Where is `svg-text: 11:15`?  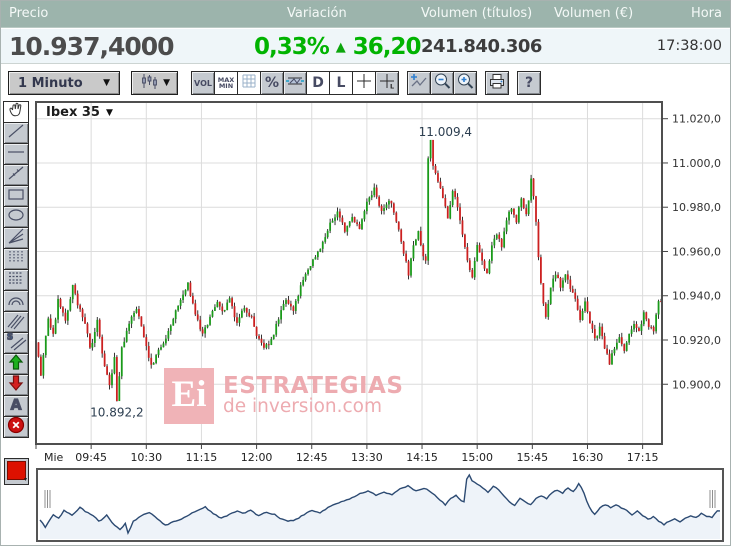
svg-text: 11:15 is located at coordinates (202, 457).